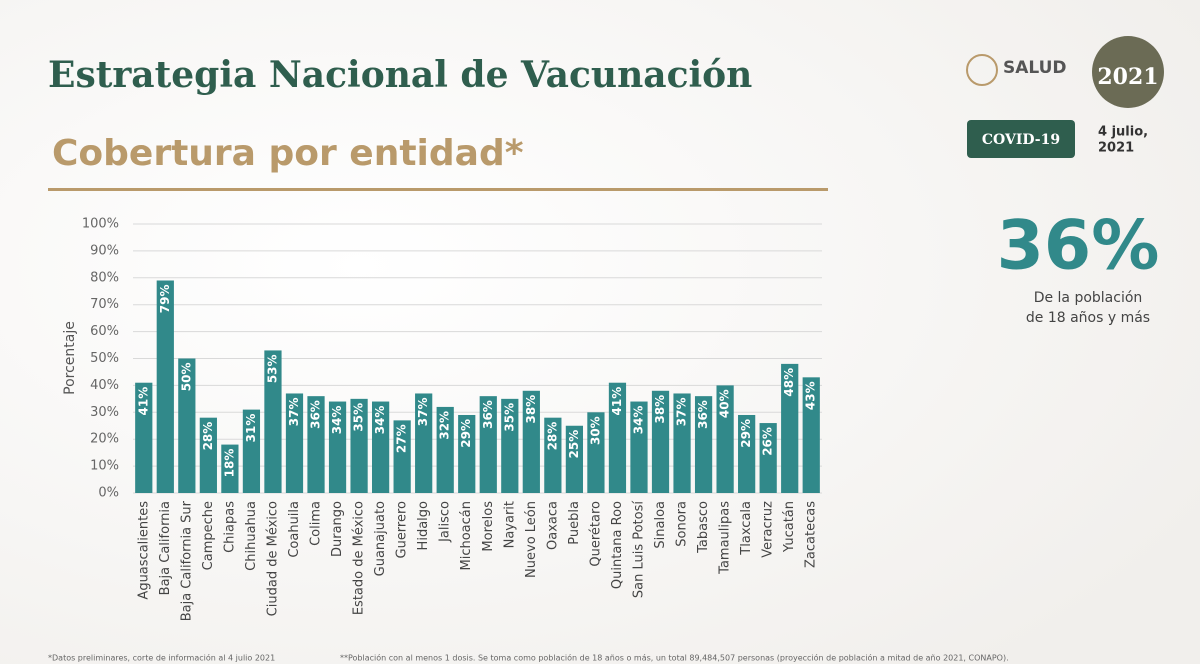 Image resolution: width=1200 pixels, height=664 pixels. What do you see at coordinates (768, 529) in the screenshot?
I see `x-tick-label: Veracruz` at bounding box center [768, 529].